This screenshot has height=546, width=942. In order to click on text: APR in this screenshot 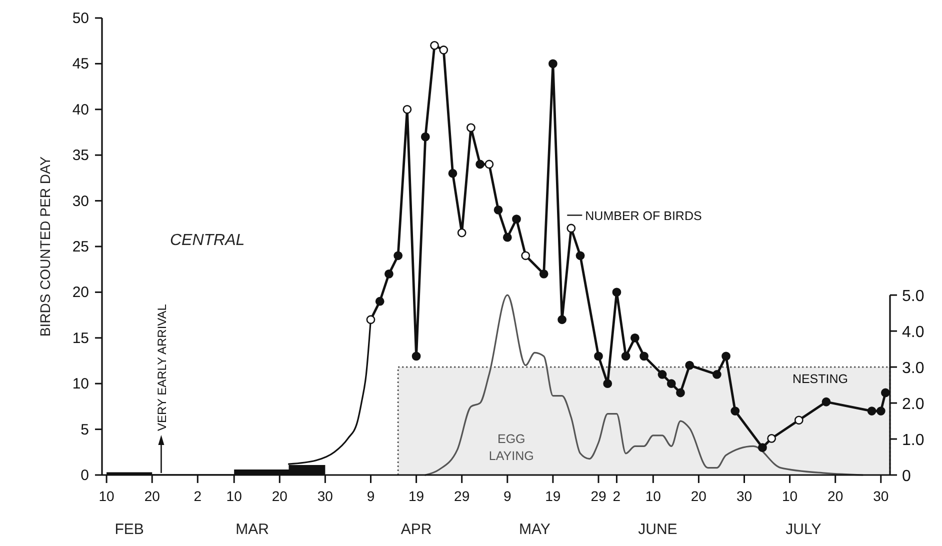, I will do `click(416, 529)`.